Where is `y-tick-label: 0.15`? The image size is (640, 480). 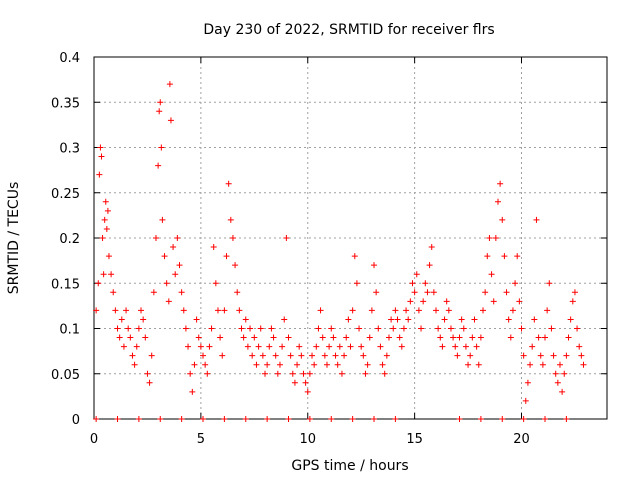
y-tick-label: 0.15 is located at coordinates (65, 284).